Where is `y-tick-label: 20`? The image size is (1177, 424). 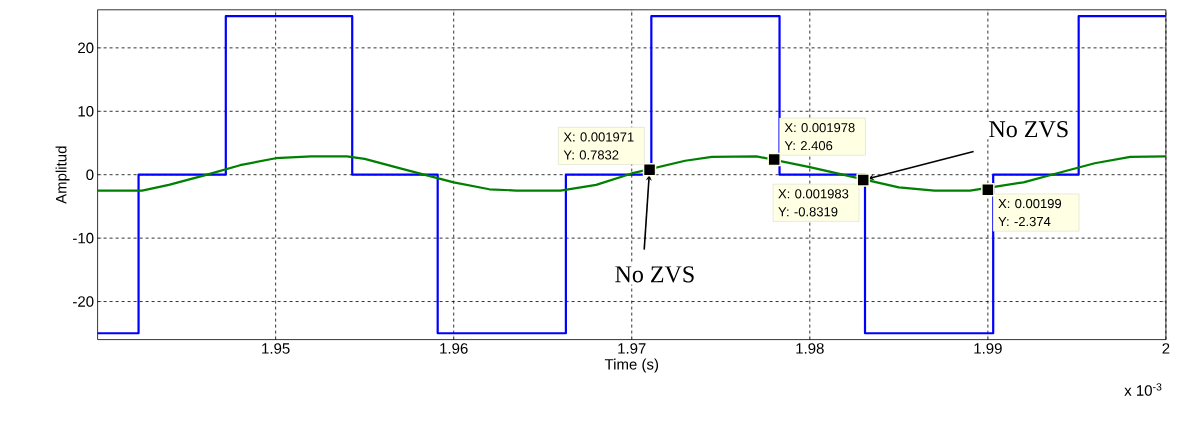 y-tick-label: 20 is located at coordinates (86, 48).